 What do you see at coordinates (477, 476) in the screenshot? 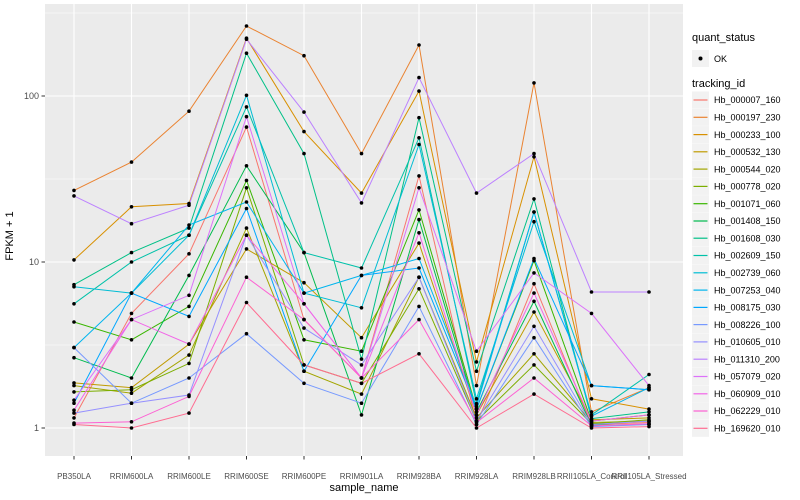
I see `x-tick-label: RRIM928LA` at bounding box center [477, 476].